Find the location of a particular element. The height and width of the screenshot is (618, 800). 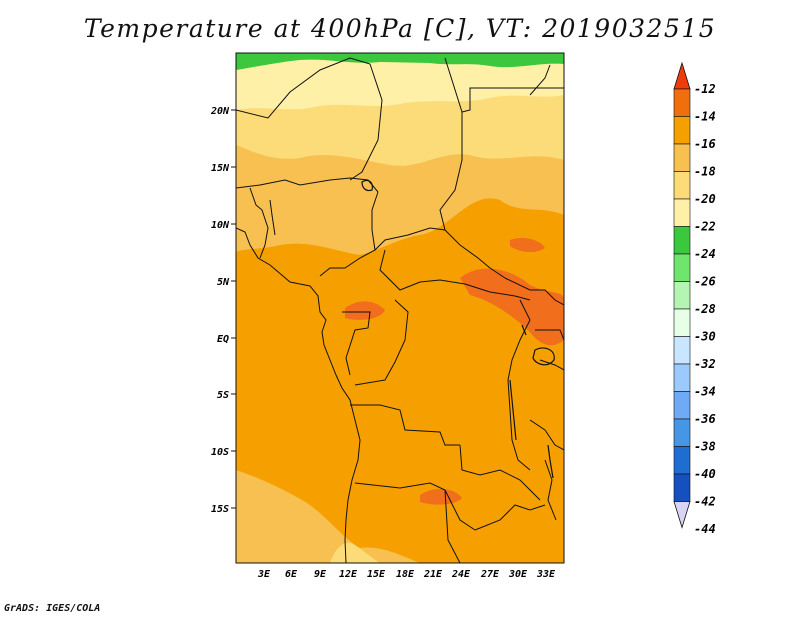

colorbar-label: -22 is located at coordinates (705, 227).